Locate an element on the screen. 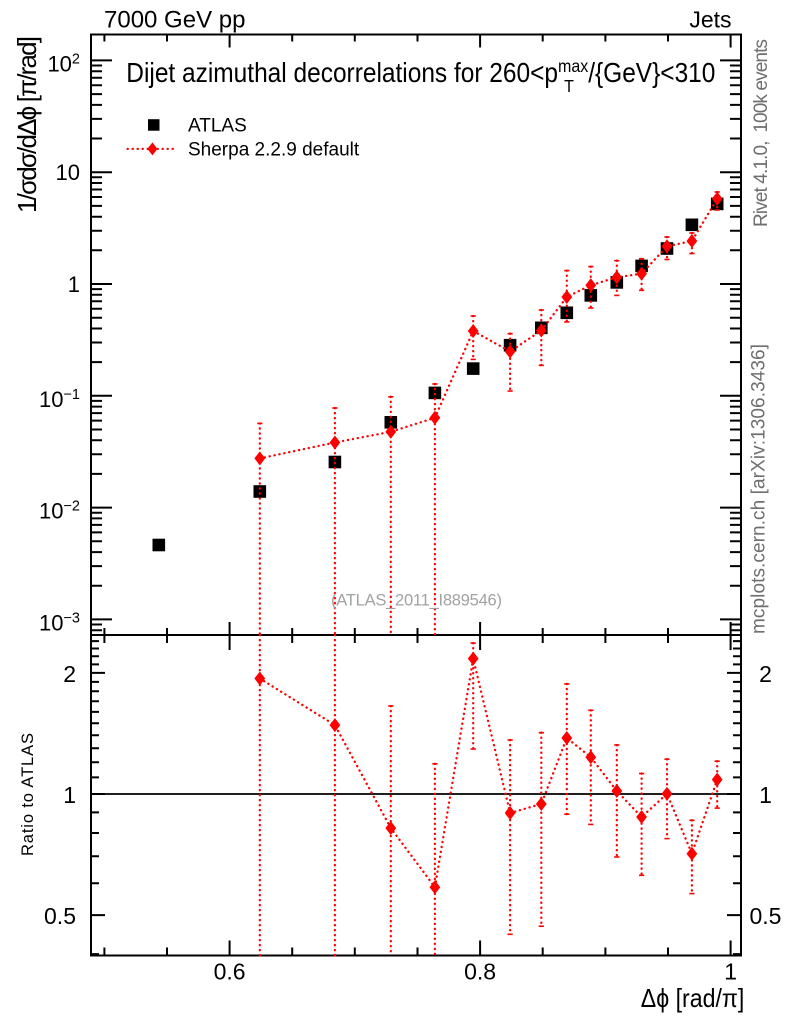  svg-text: Δϕ [rad/π] is located at coordinates (693, 999).